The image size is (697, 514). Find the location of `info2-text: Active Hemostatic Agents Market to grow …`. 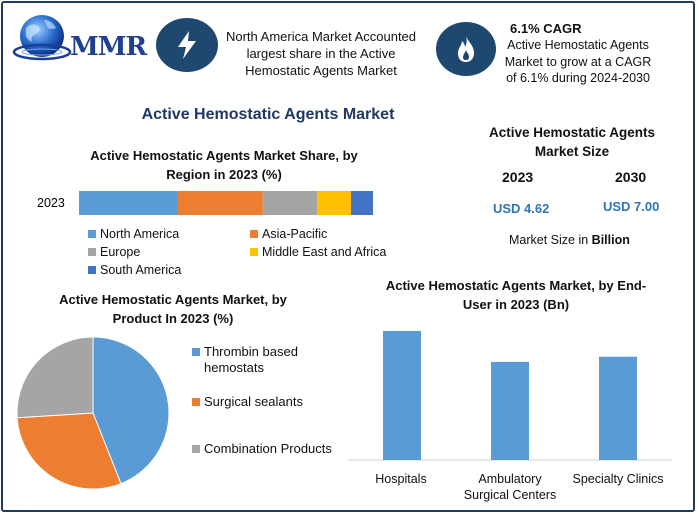

info2-text: Active Hemostatic Agents Market to grow … is located at coordinates (578, 61).